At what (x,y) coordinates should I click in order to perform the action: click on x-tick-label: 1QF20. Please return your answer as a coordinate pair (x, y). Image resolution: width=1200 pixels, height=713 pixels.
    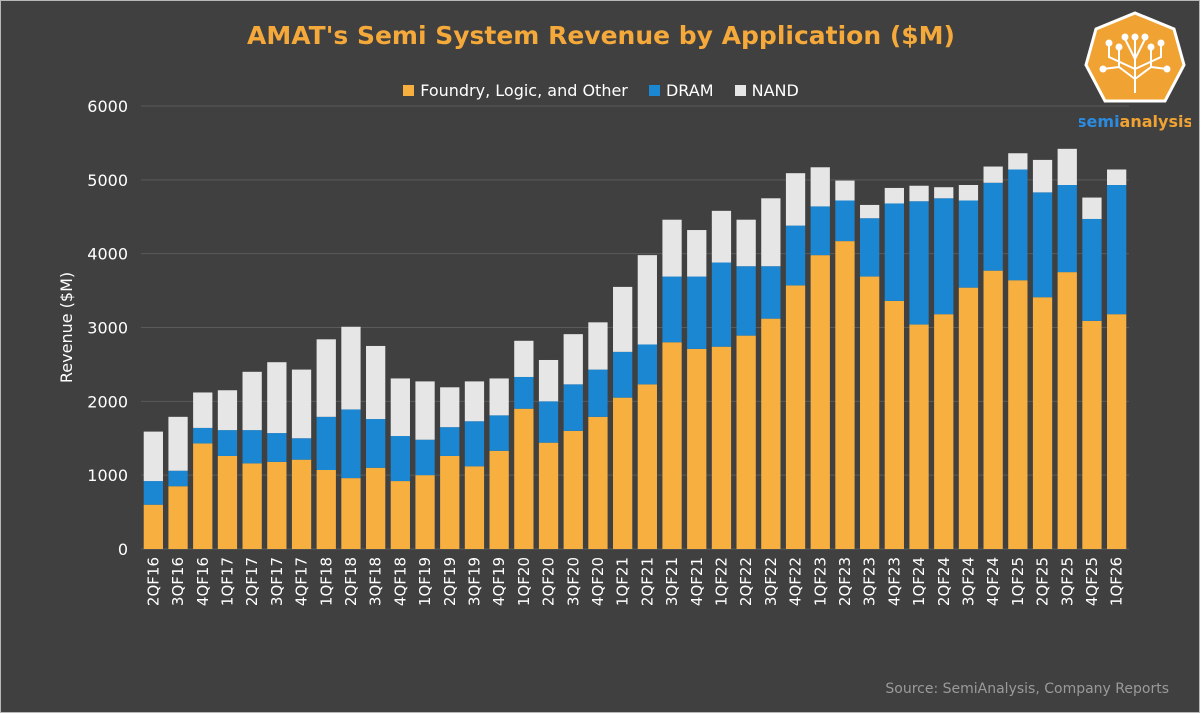
    Looking at the image, I should click on (524, 581).